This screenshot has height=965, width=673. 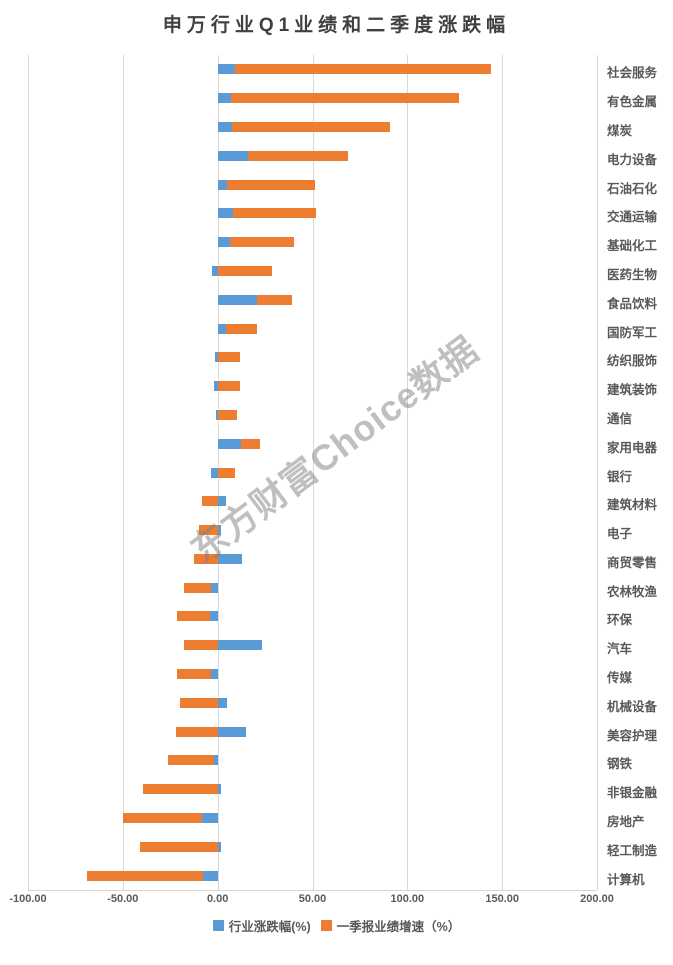 What do you see at coordinates (597, 899) in the screenshot?
I see `x-tick-label: 200.00` at bounding box center [597, 899].